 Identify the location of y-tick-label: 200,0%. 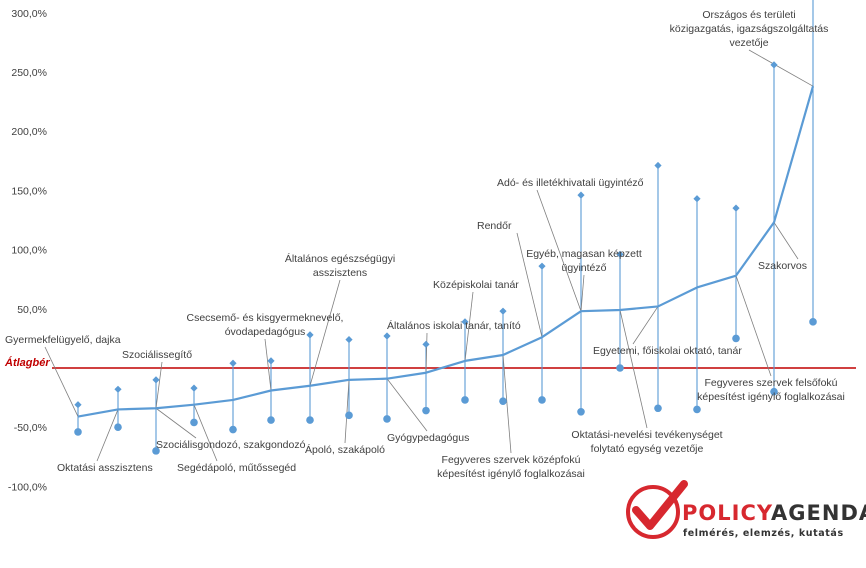
(29, 132).